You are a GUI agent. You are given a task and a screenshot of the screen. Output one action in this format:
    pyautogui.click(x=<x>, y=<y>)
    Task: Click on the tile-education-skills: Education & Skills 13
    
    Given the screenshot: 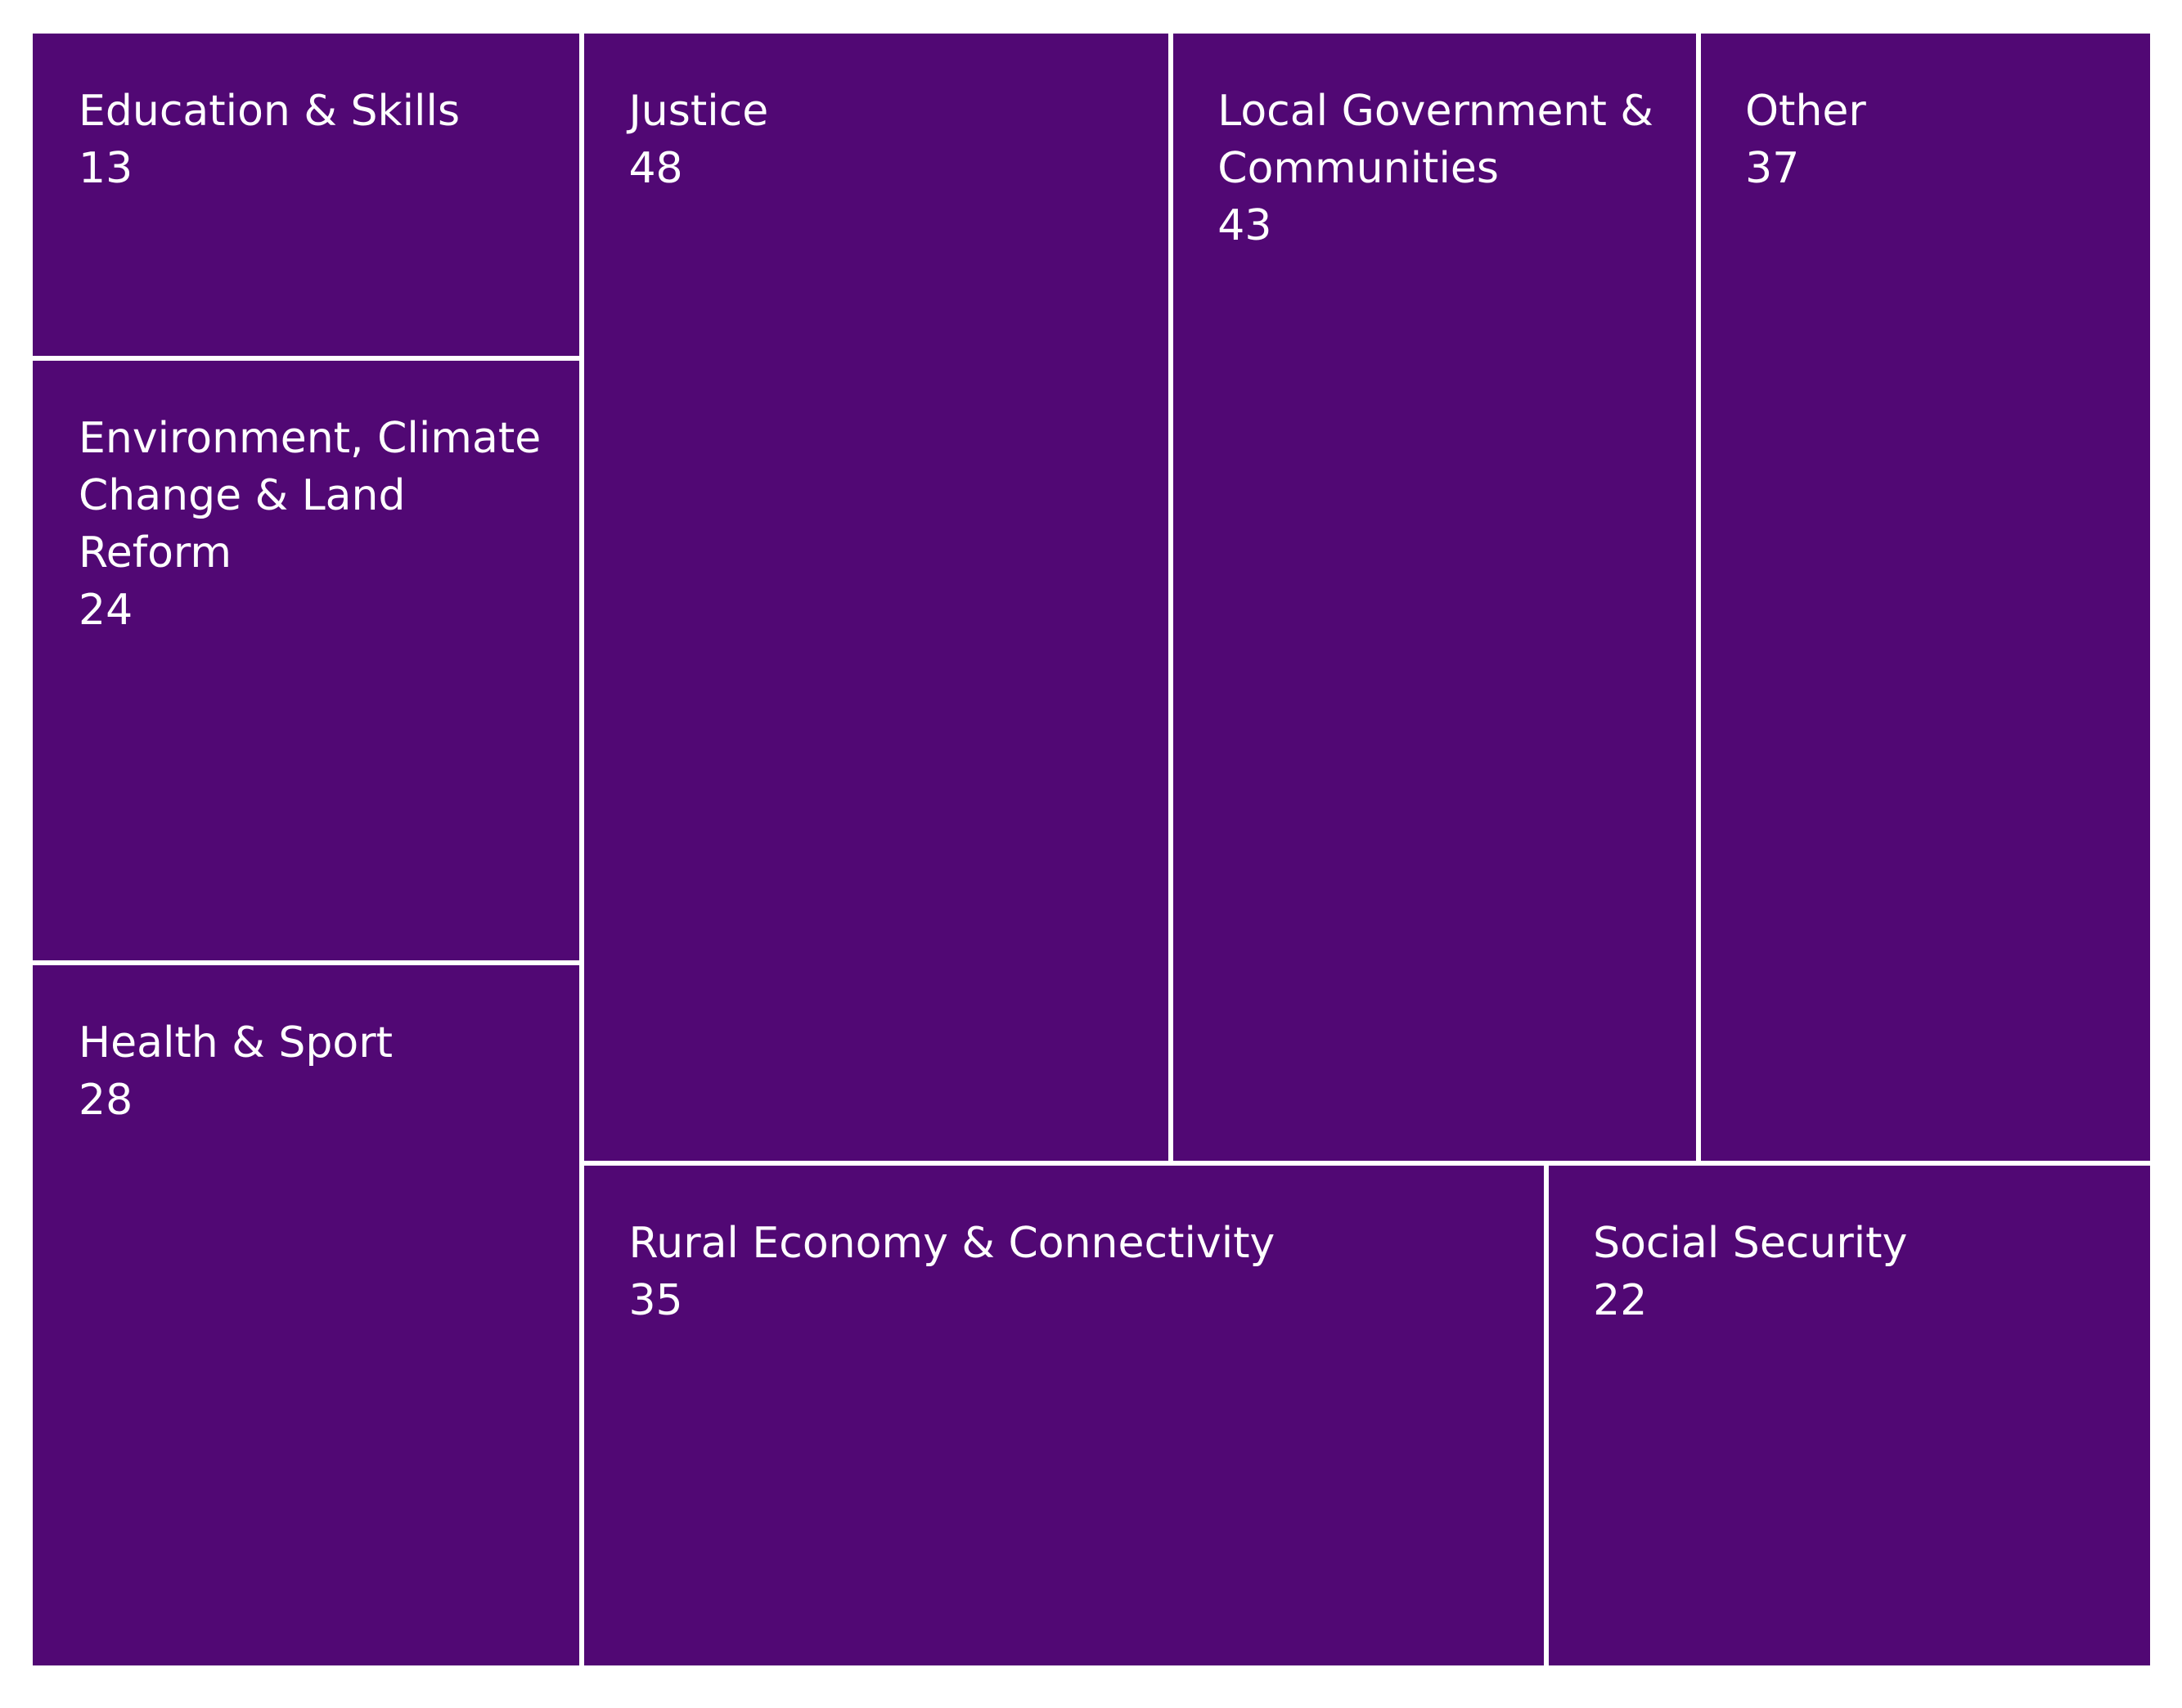 What is the action you would take?
    pyautogui.click(x=306, y=195)
    